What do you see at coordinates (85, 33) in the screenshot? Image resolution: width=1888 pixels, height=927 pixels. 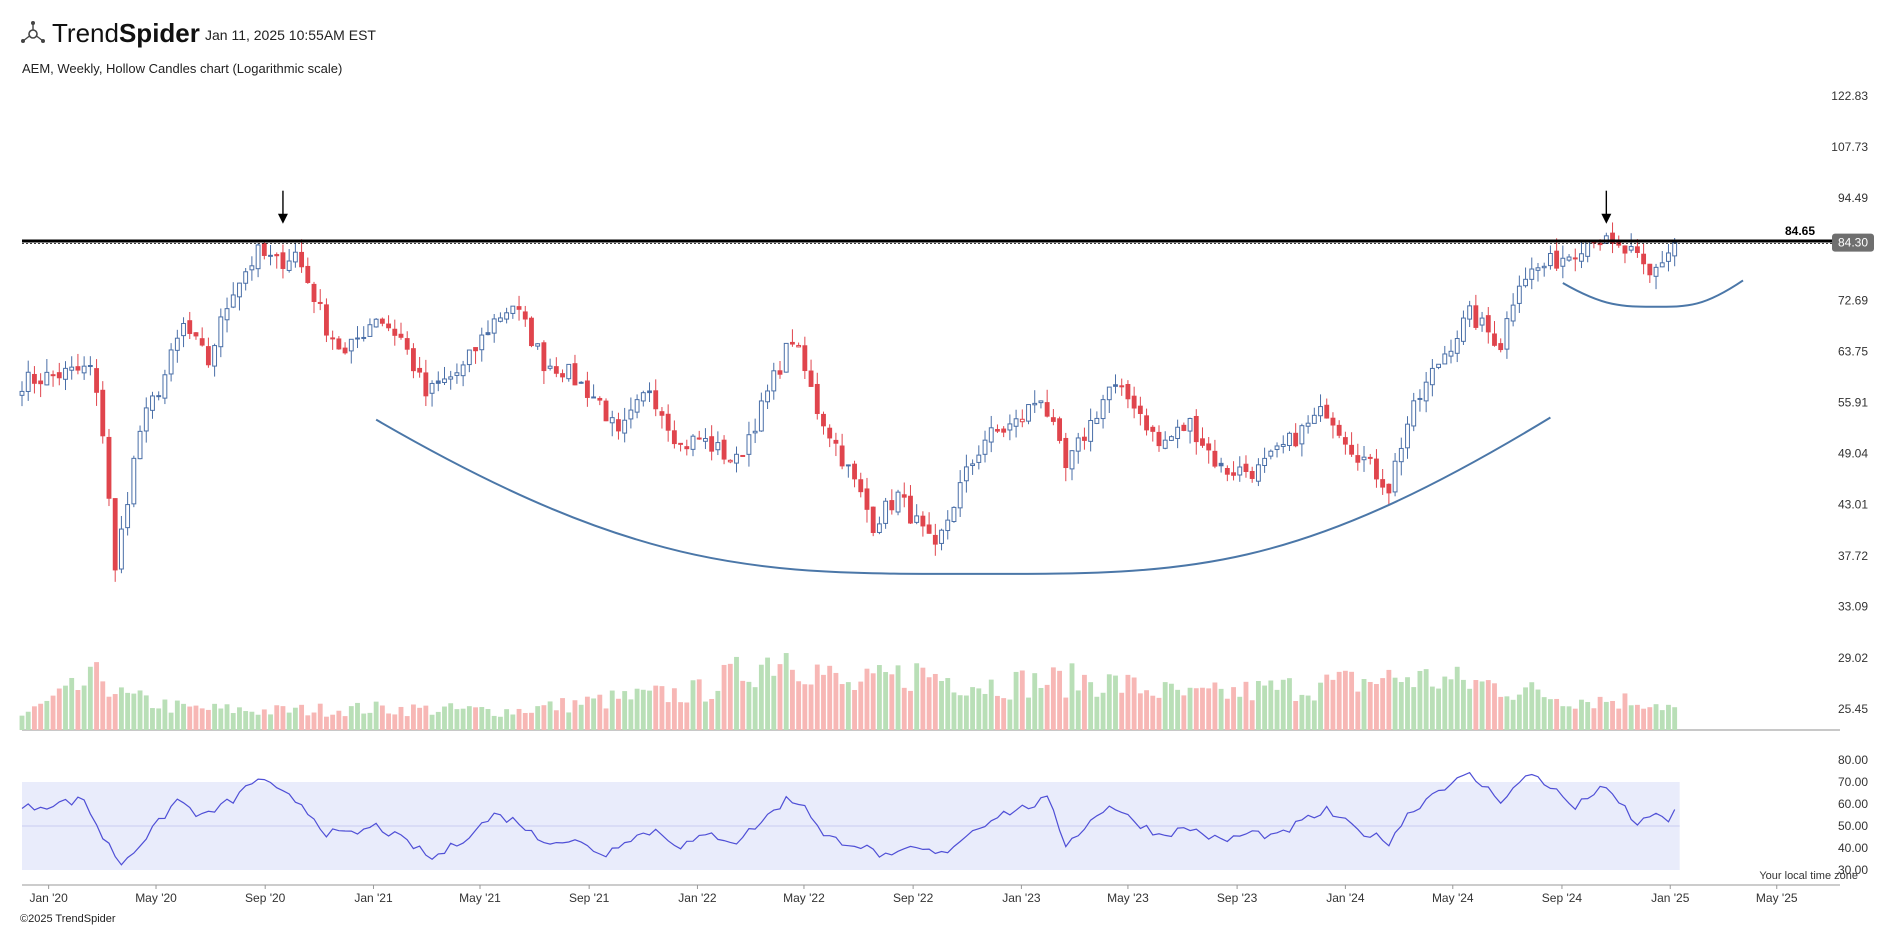 I see `brand-light: Trend` at bounding box center [85, 33].